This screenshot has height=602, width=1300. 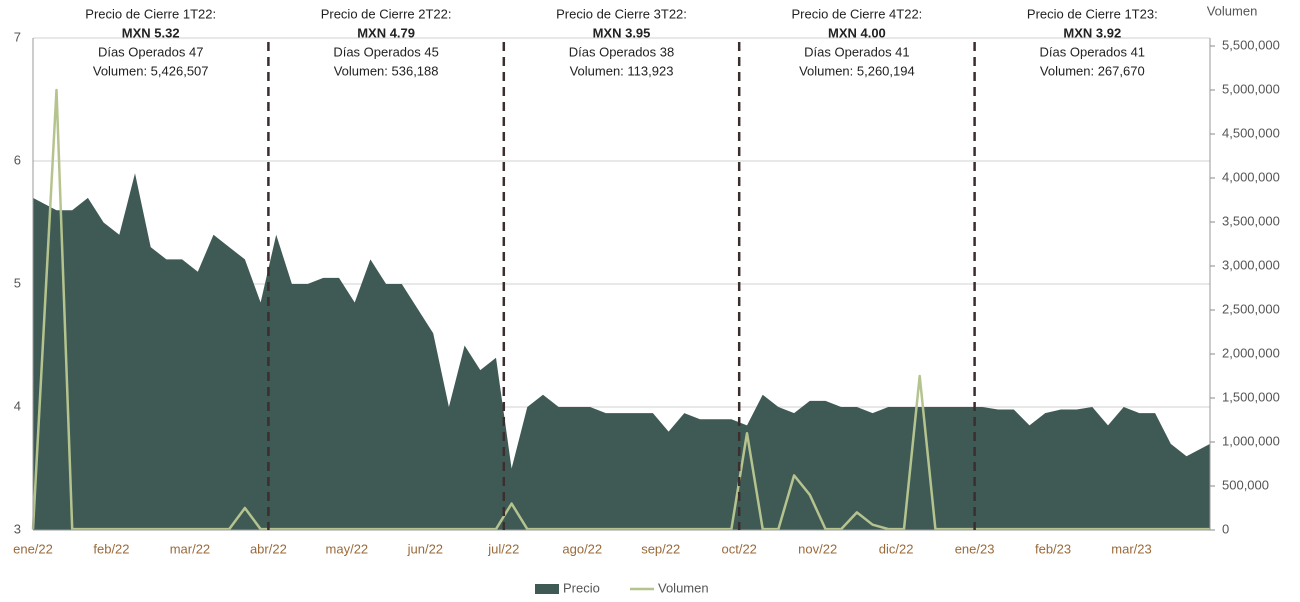 I want to click on y2-tick-label: 2,000,000, so click(x=1251, y=352).